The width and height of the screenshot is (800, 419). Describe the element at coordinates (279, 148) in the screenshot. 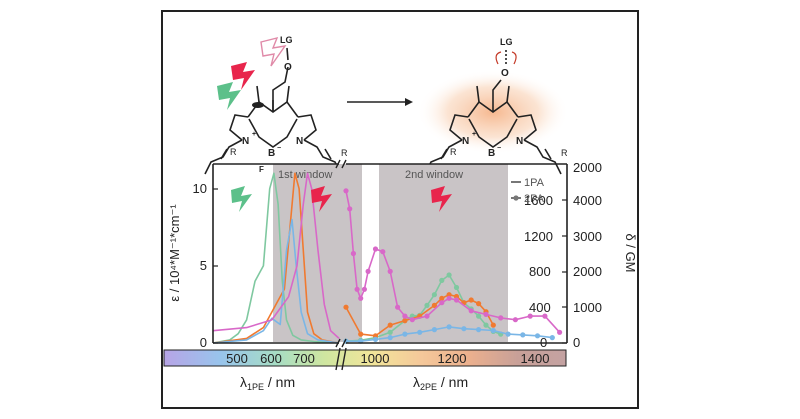

I see `boron-charge-label: −` at that location.